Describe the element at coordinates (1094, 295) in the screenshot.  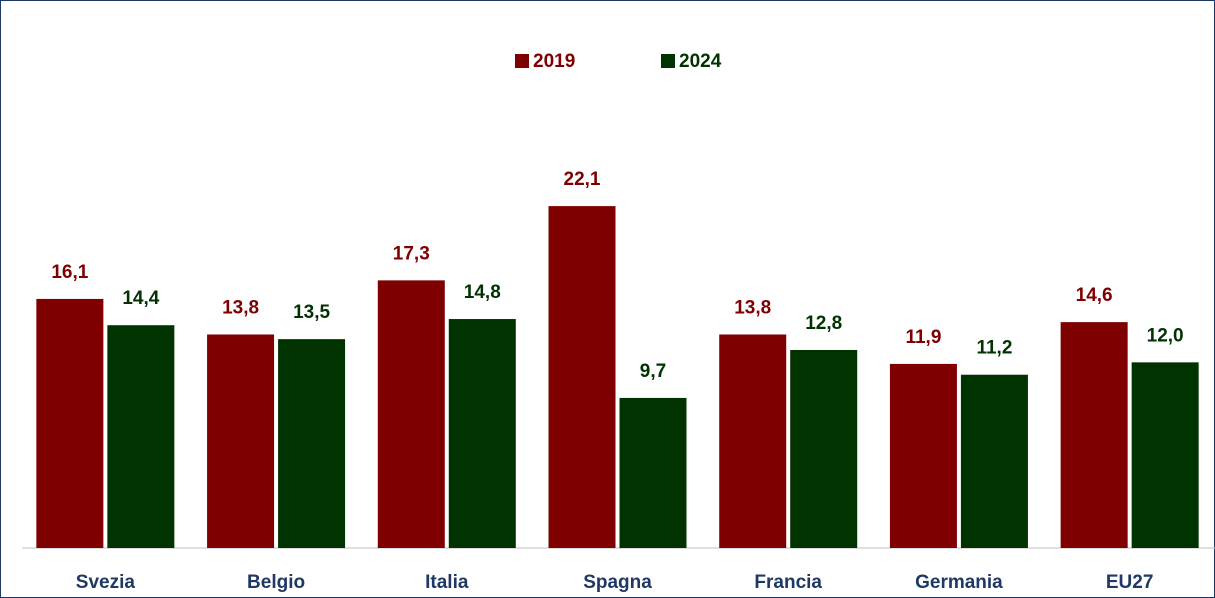
I see `data-label: 14,6` at that location.